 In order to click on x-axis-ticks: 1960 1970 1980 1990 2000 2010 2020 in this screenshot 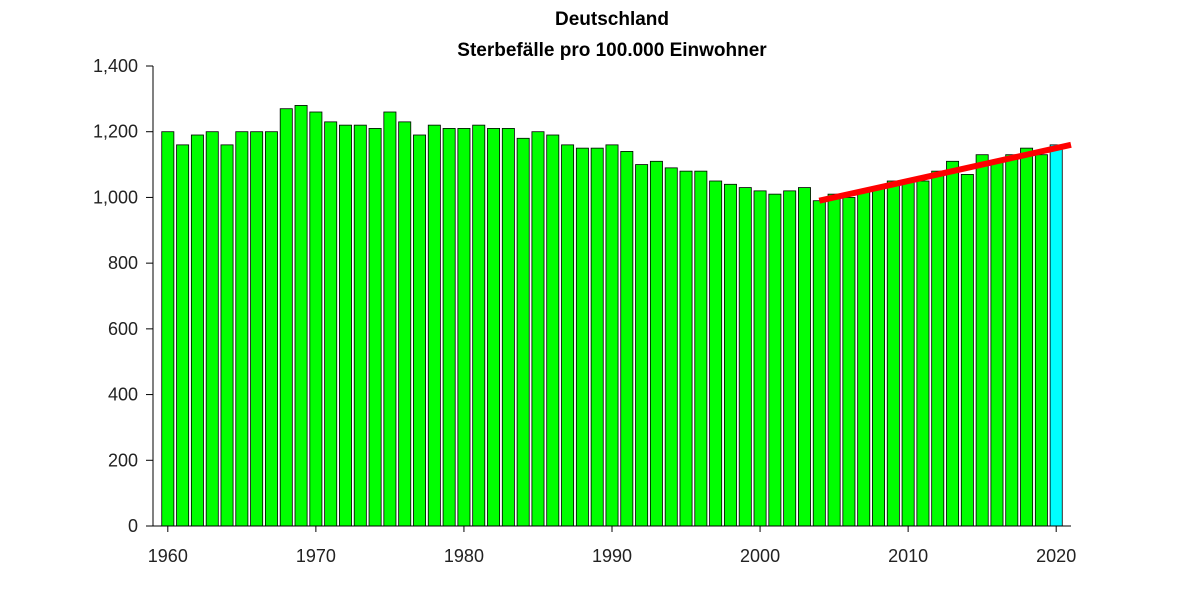, I will do `click(612, 546)`.